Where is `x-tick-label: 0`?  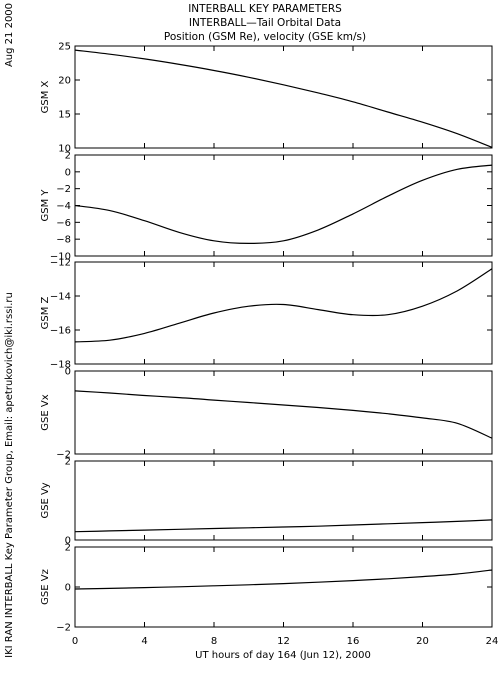
x-tick-label: 0 is located at coordinates (75, 641).